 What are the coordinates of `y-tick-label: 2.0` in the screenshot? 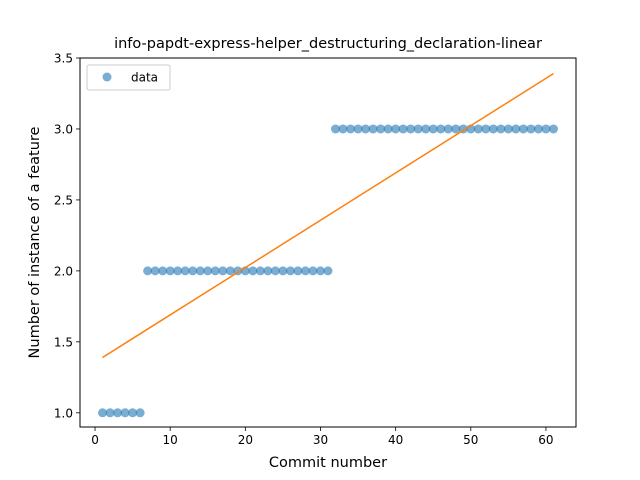 It's located at (63, 271).